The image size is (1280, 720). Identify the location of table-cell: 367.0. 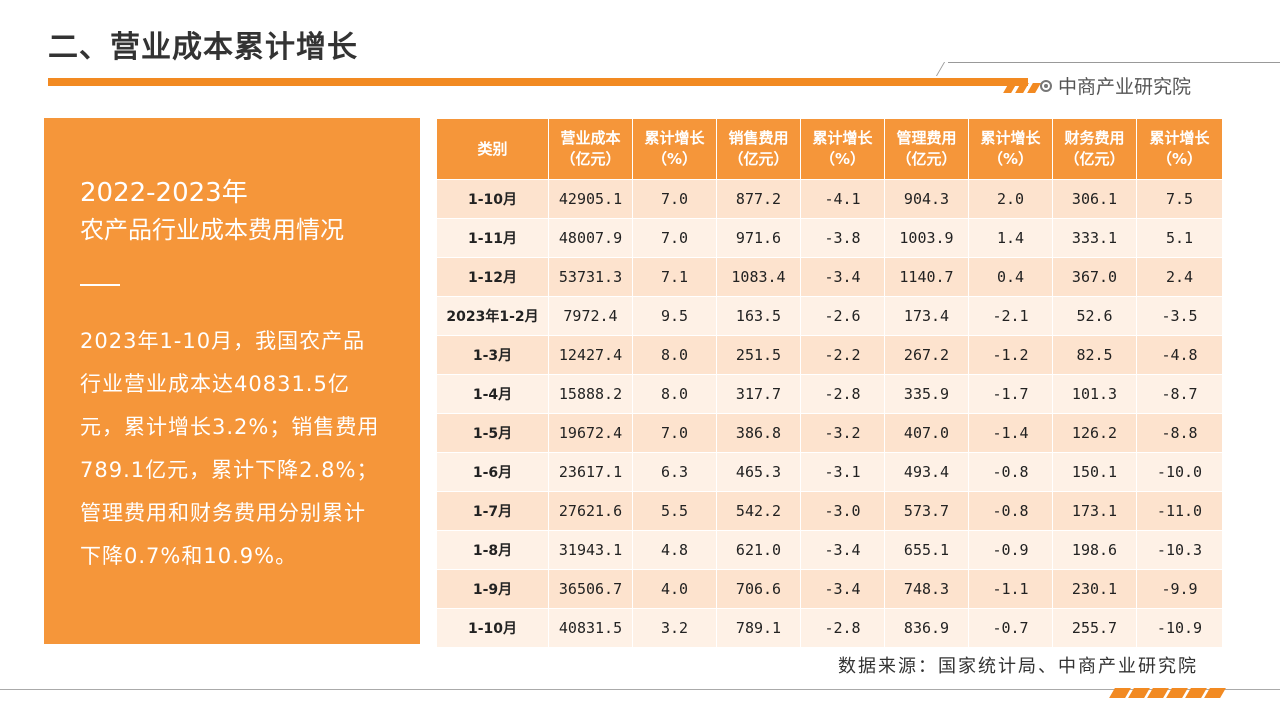
(1094, 277).